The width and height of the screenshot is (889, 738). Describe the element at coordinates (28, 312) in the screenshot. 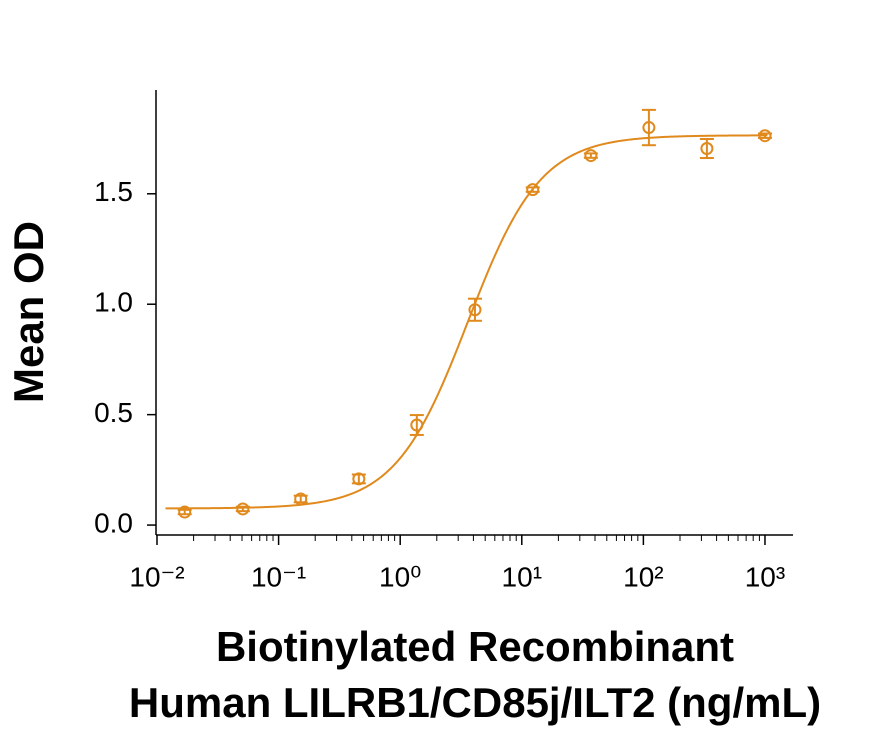

I see `y-axis-title: Mean OD` at that location.